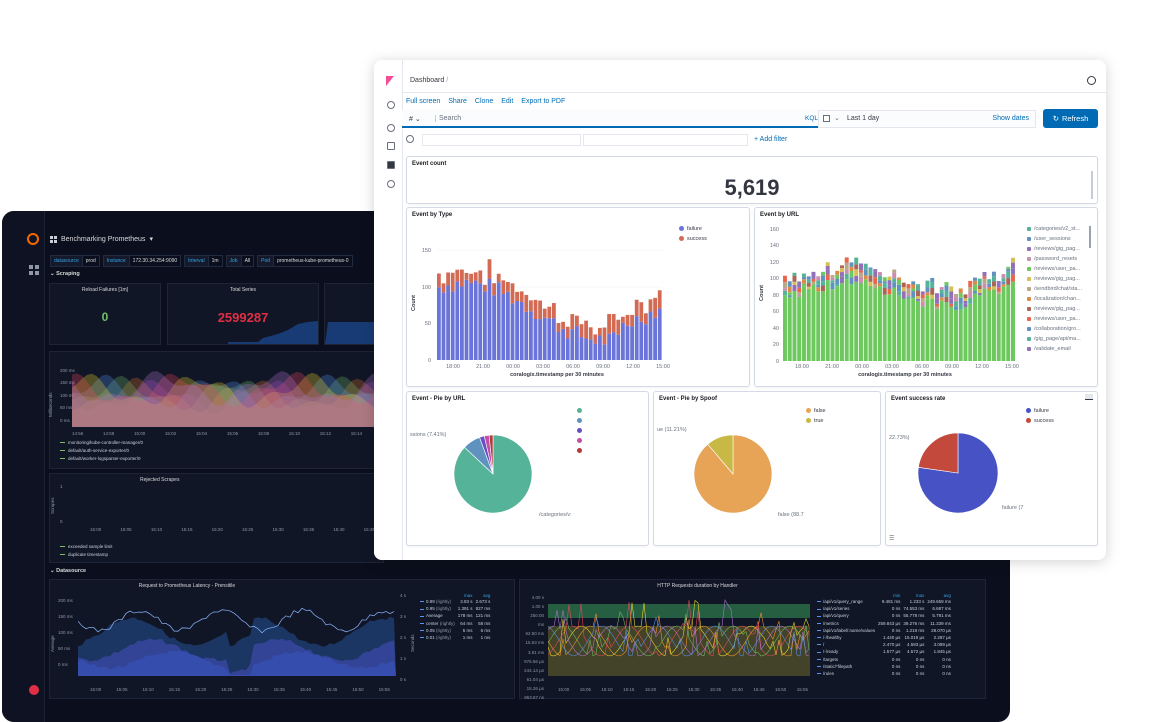  What do you see at coordinates (456, 631) in the screenshot?
I see `legend-row: 0.05 (rightly) 5 ms 6 ms` at bounding box center [456, 631].